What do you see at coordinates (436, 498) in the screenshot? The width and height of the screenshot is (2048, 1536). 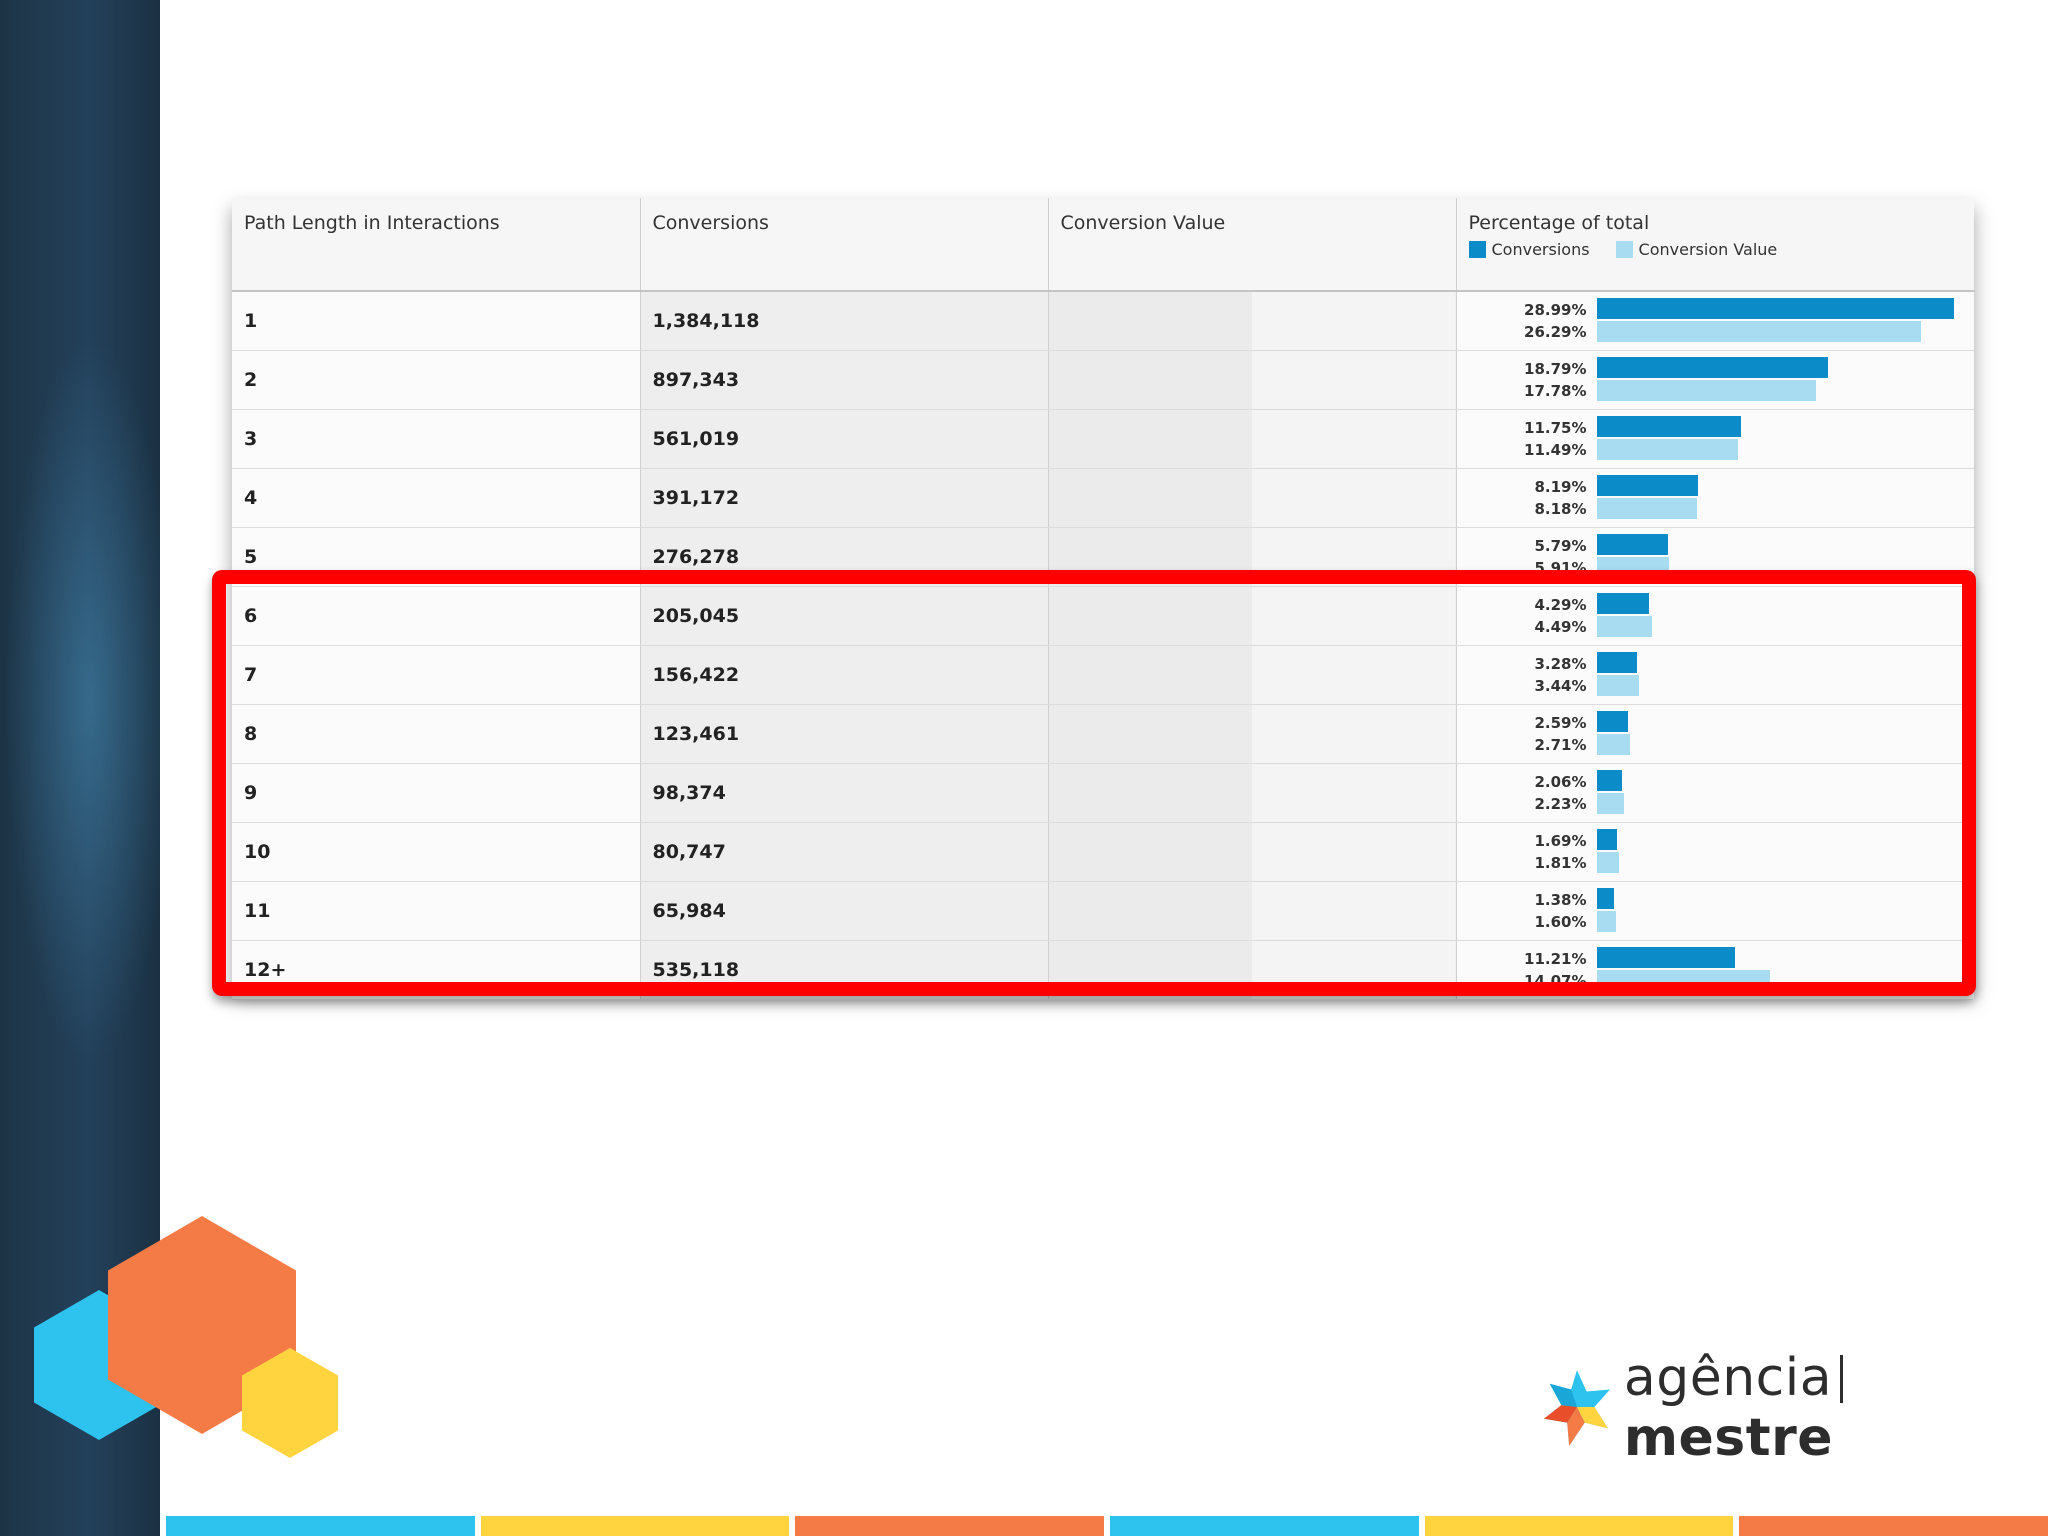 I see `cell-path-length: 4` at bounding box center [436, 498].